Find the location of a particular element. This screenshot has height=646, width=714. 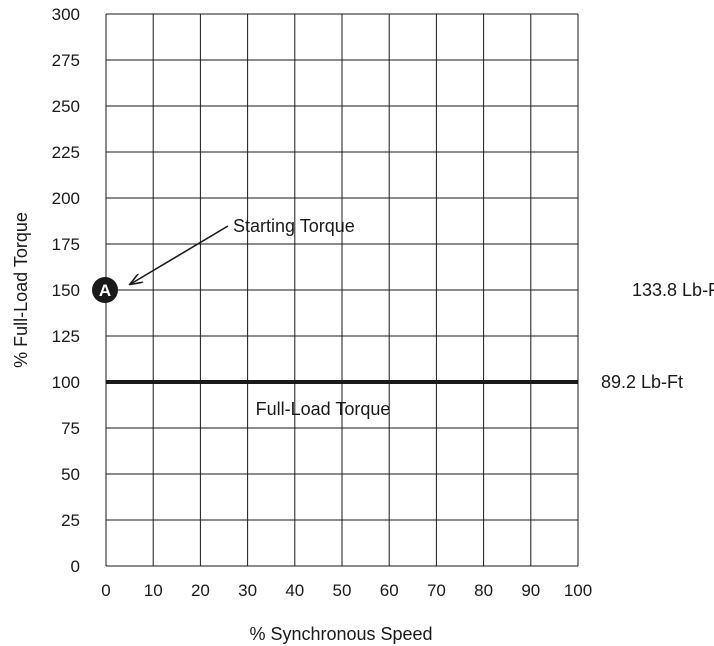

x-tick-label: 80 is located at coordinates (483, 590).